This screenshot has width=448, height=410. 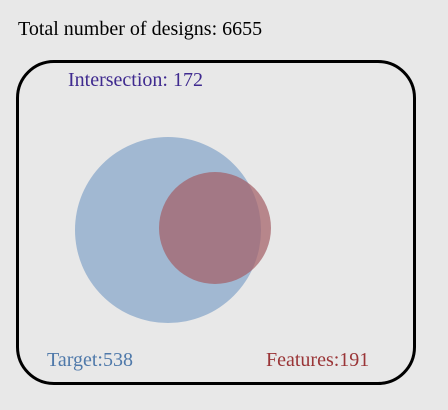 I want to click on total-designs-label: Total number of designs: 6655, so click(x=140, y=29).